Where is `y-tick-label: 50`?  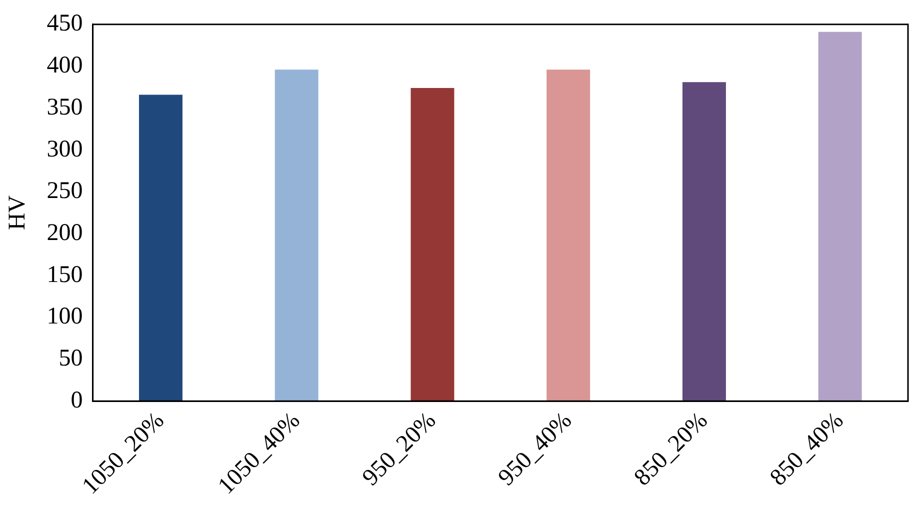 y-tick-label: 50 is located at coordinates (70, 359).